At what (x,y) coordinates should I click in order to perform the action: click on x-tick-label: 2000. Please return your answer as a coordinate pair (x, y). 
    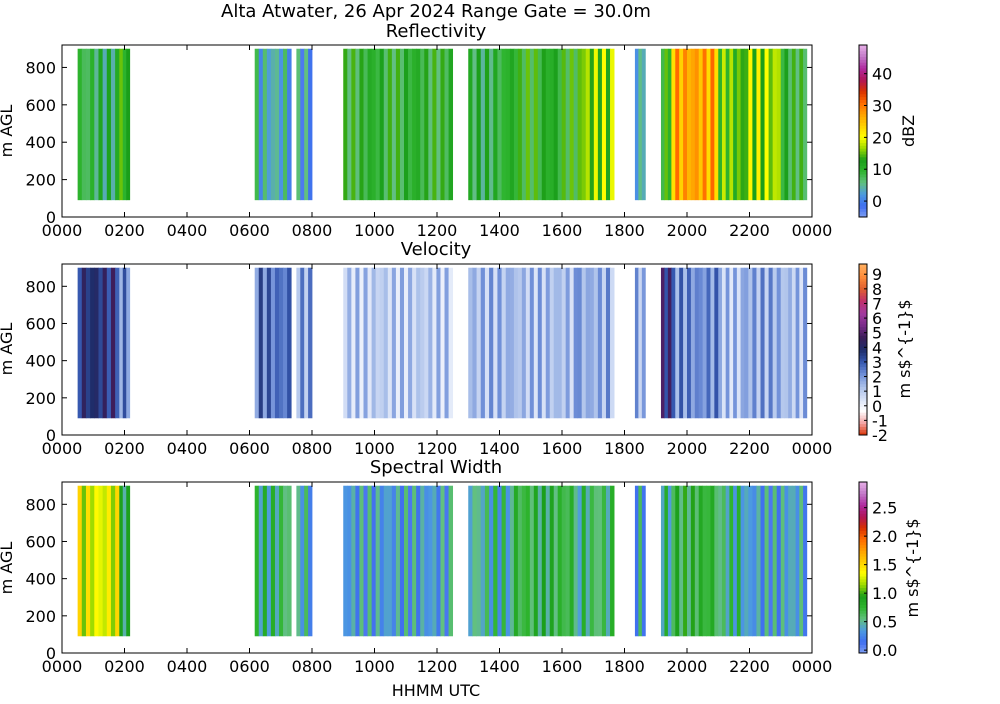
    Looking at the image, I should click on (687, 666).